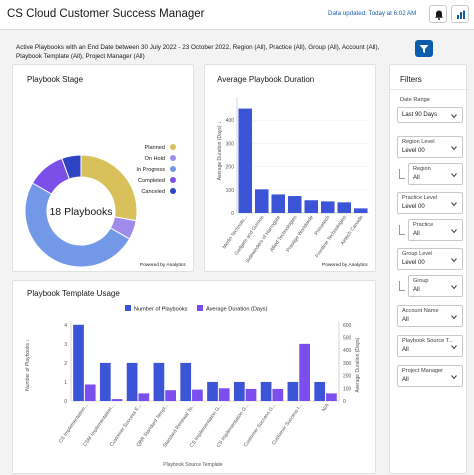  Describe the element at coordinates (200, 308) in the screenshot. I see `legend-swatch-average-duration` at that location.